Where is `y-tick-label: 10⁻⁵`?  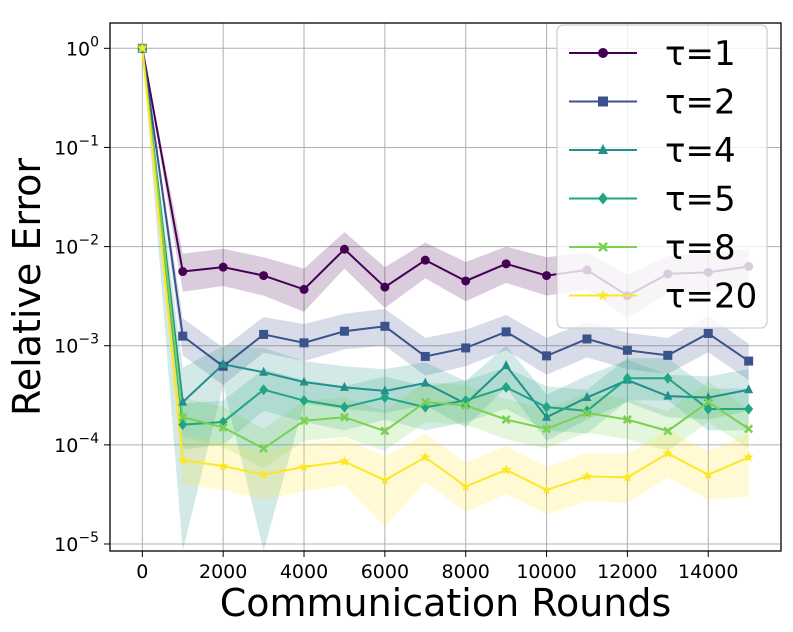 y-tick-label: 10⁻⁵ is located at coordinates (76, 543).